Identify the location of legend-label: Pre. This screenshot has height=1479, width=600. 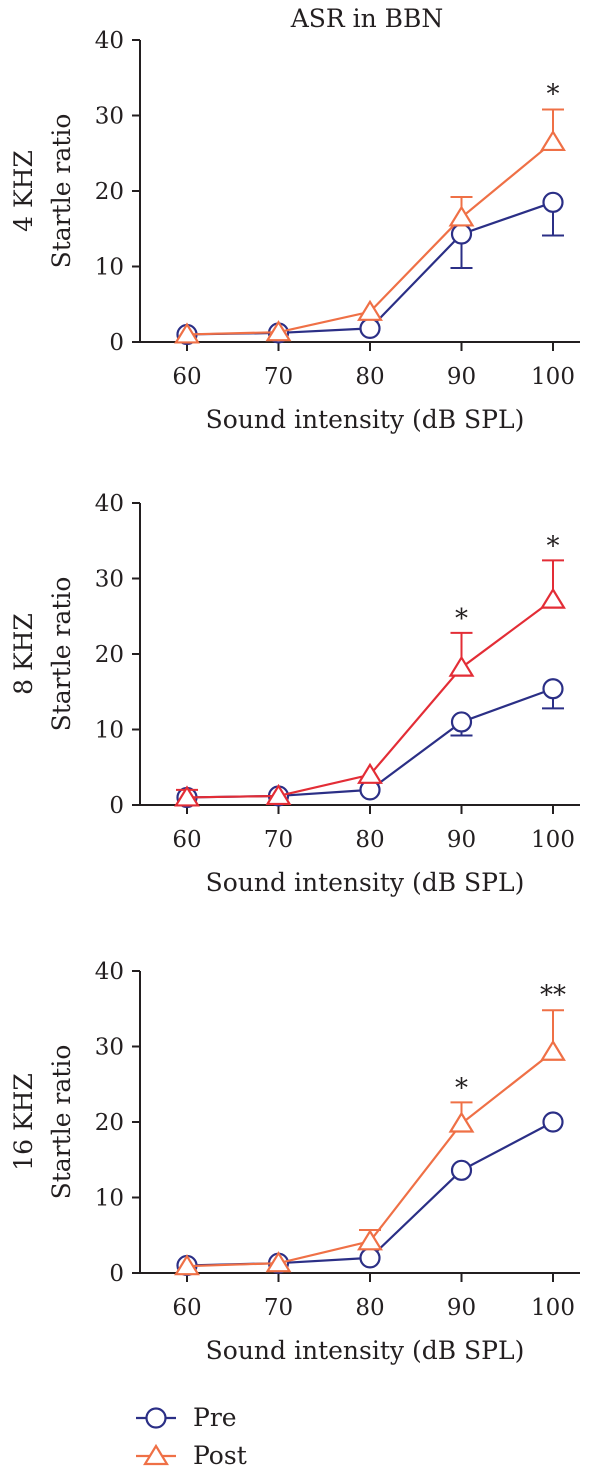
(215, 1417).